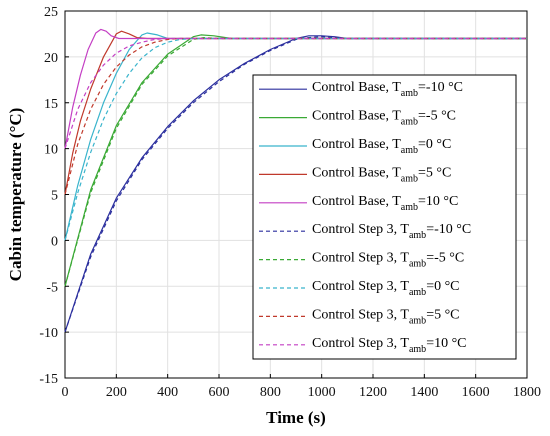  I want to click on y-tick-label: 5, so click(54, 196).